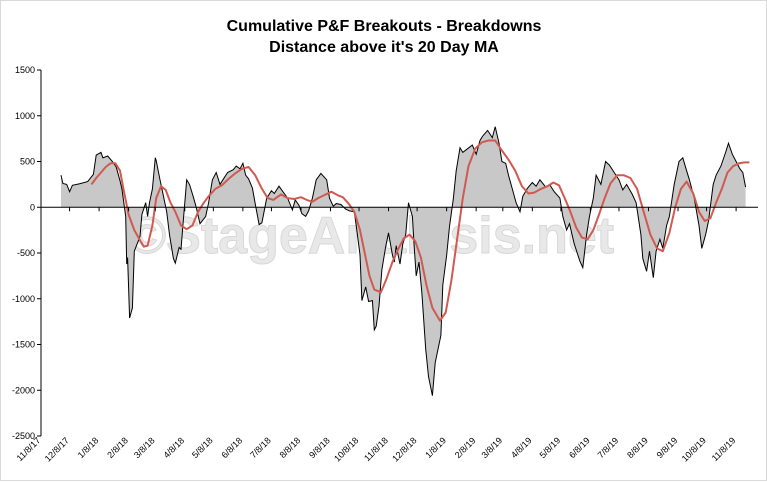 This screenshot has height=482, width=767. I want to click on x-tick-label: 7/8/18, so click(260, 447).